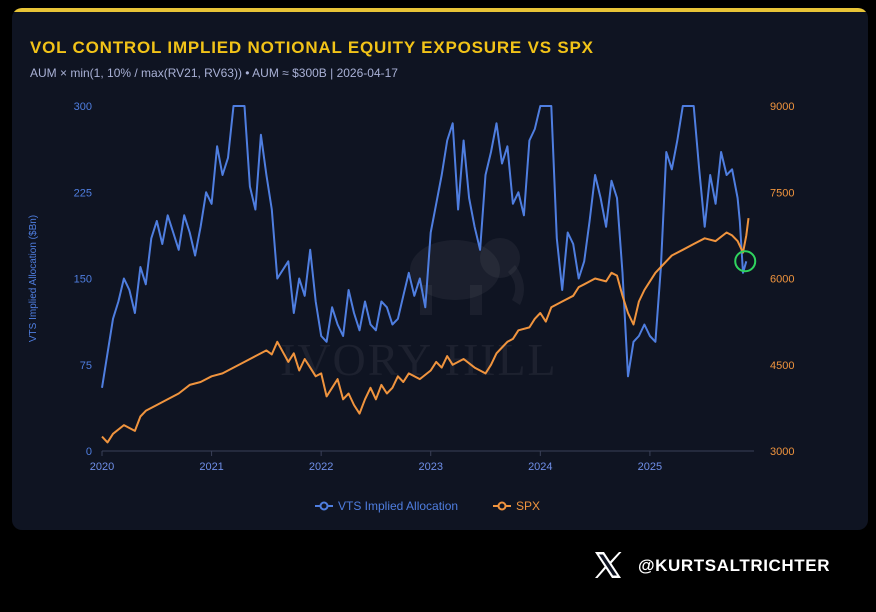  Describe the element at coordinates (440, 10) in the screenshot. I see `card-accent-line` at that location.